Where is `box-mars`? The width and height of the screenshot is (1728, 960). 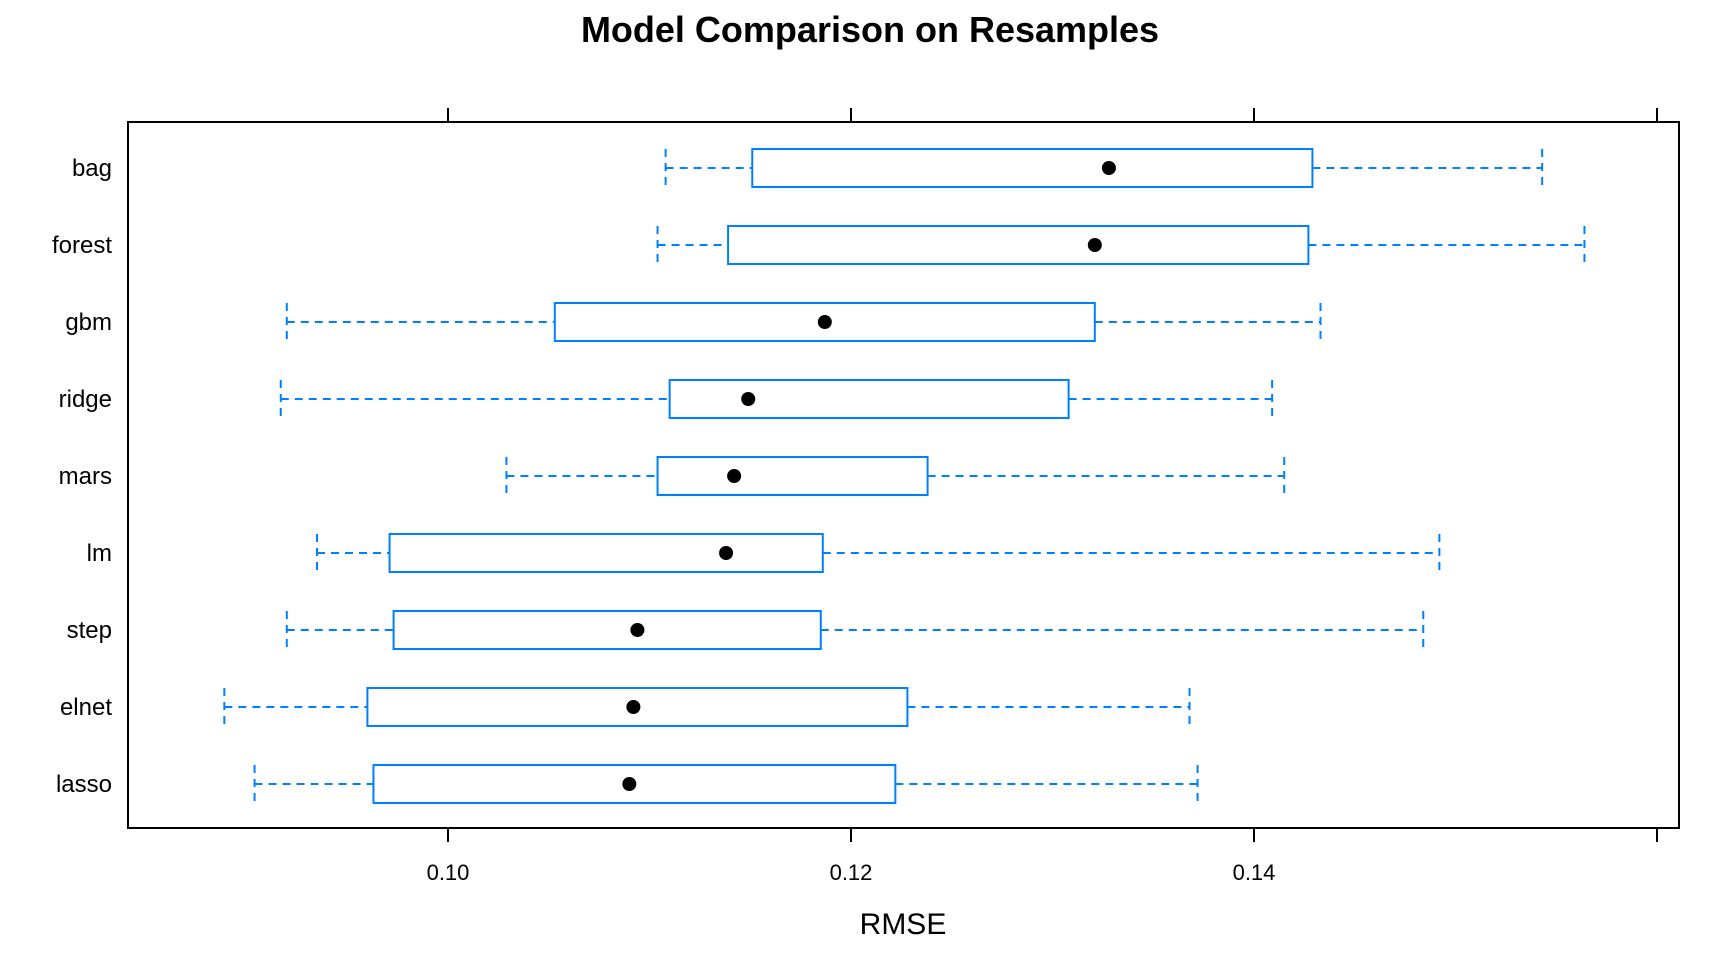
box-mars is located at coordinates (895, 476).